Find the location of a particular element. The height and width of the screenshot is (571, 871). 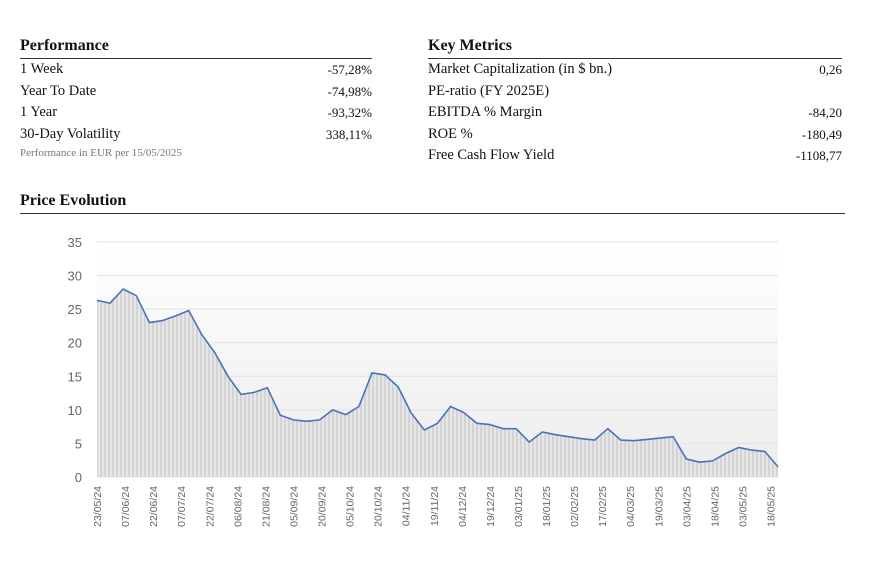

row: Free Cash Flow Yield -1108,77 is located at coordinates (635, 156).